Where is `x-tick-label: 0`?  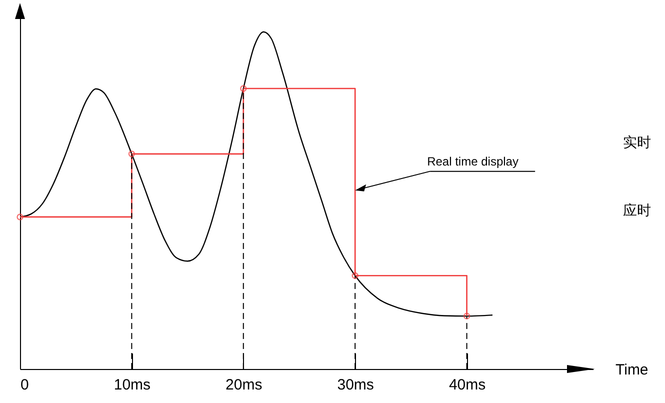
x-tick-label: 0 is located at coordinates (24, 385).